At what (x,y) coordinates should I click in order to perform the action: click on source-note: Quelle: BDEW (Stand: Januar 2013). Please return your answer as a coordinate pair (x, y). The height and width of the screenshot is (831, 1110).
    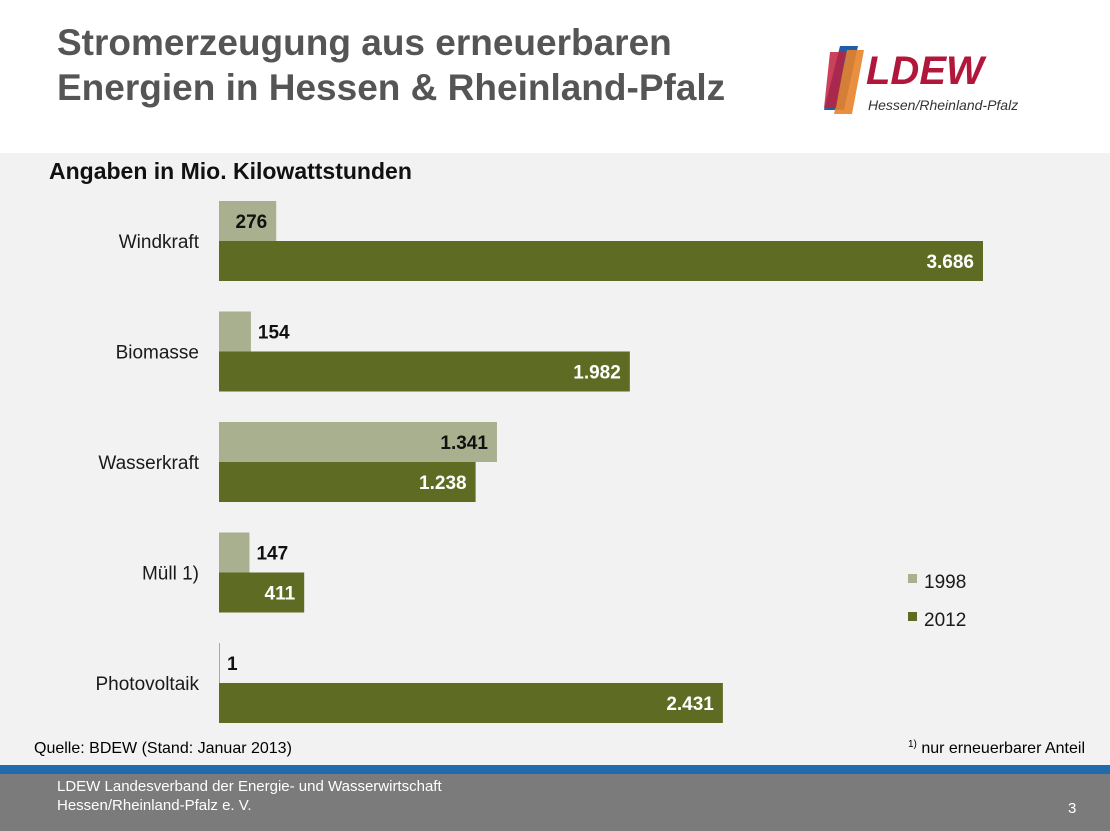
    Looking at the image, I should click on (163, 748).